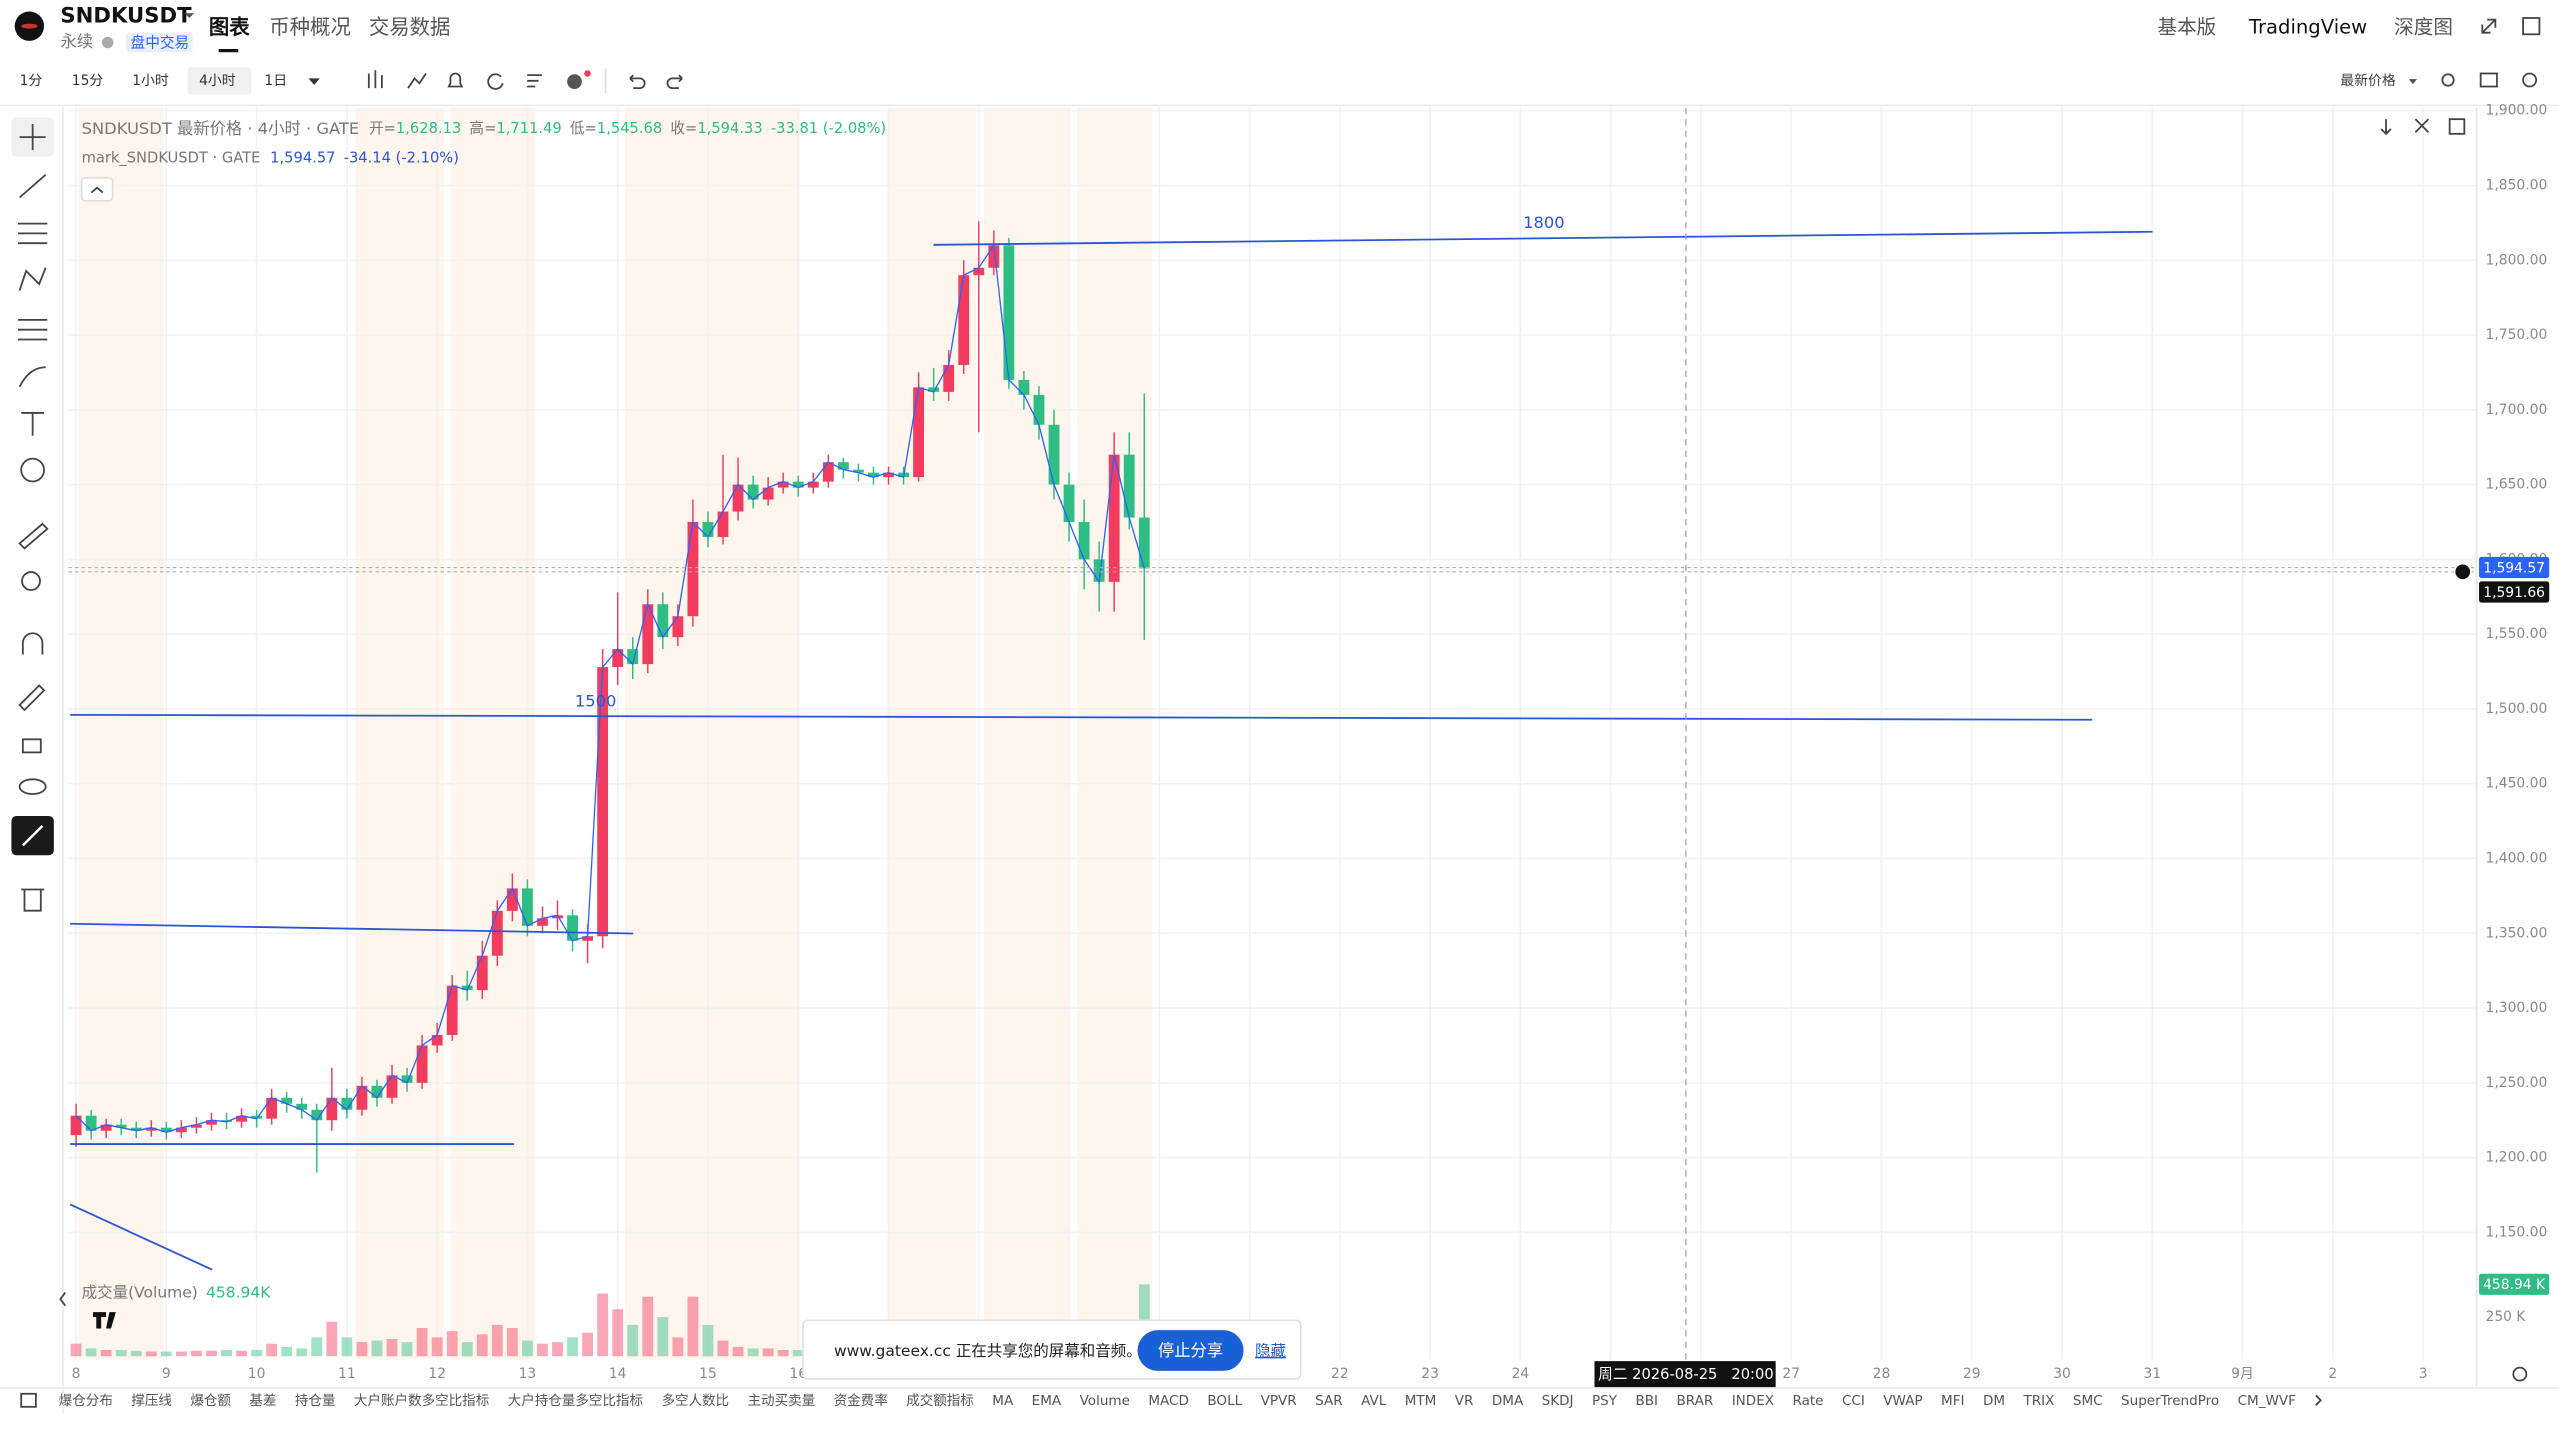  Describe the element at coordinates (1105, 1401) in the screenshot. I see `indicator: Volume` at that location.